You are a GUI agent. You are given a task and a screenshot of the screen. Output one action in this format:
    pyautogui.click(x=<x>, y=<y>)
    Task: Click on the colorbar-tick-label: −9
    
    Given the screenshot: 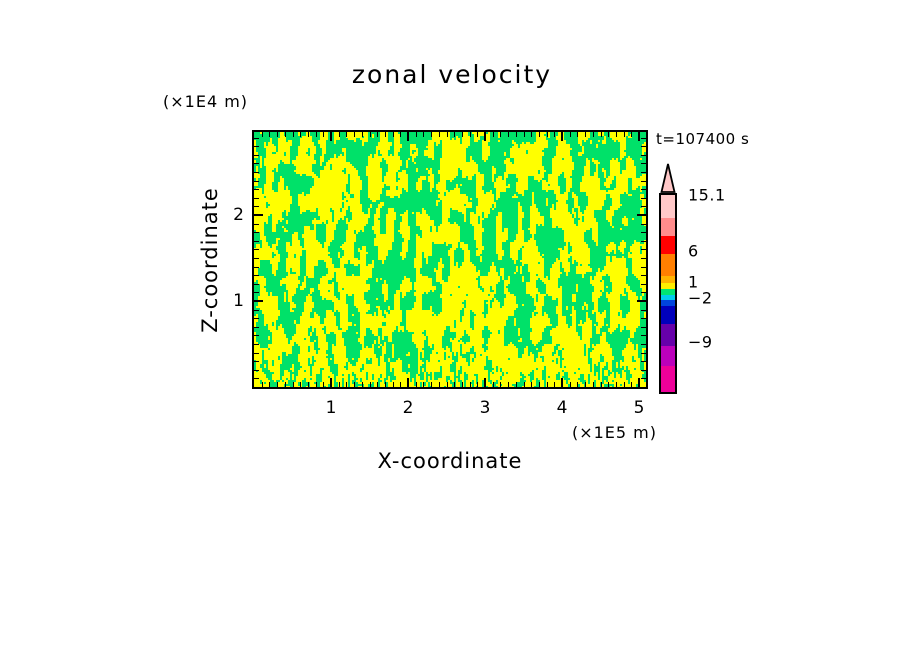 What is the action you would take?
    pyautogui.click(x=700, y=342)
    